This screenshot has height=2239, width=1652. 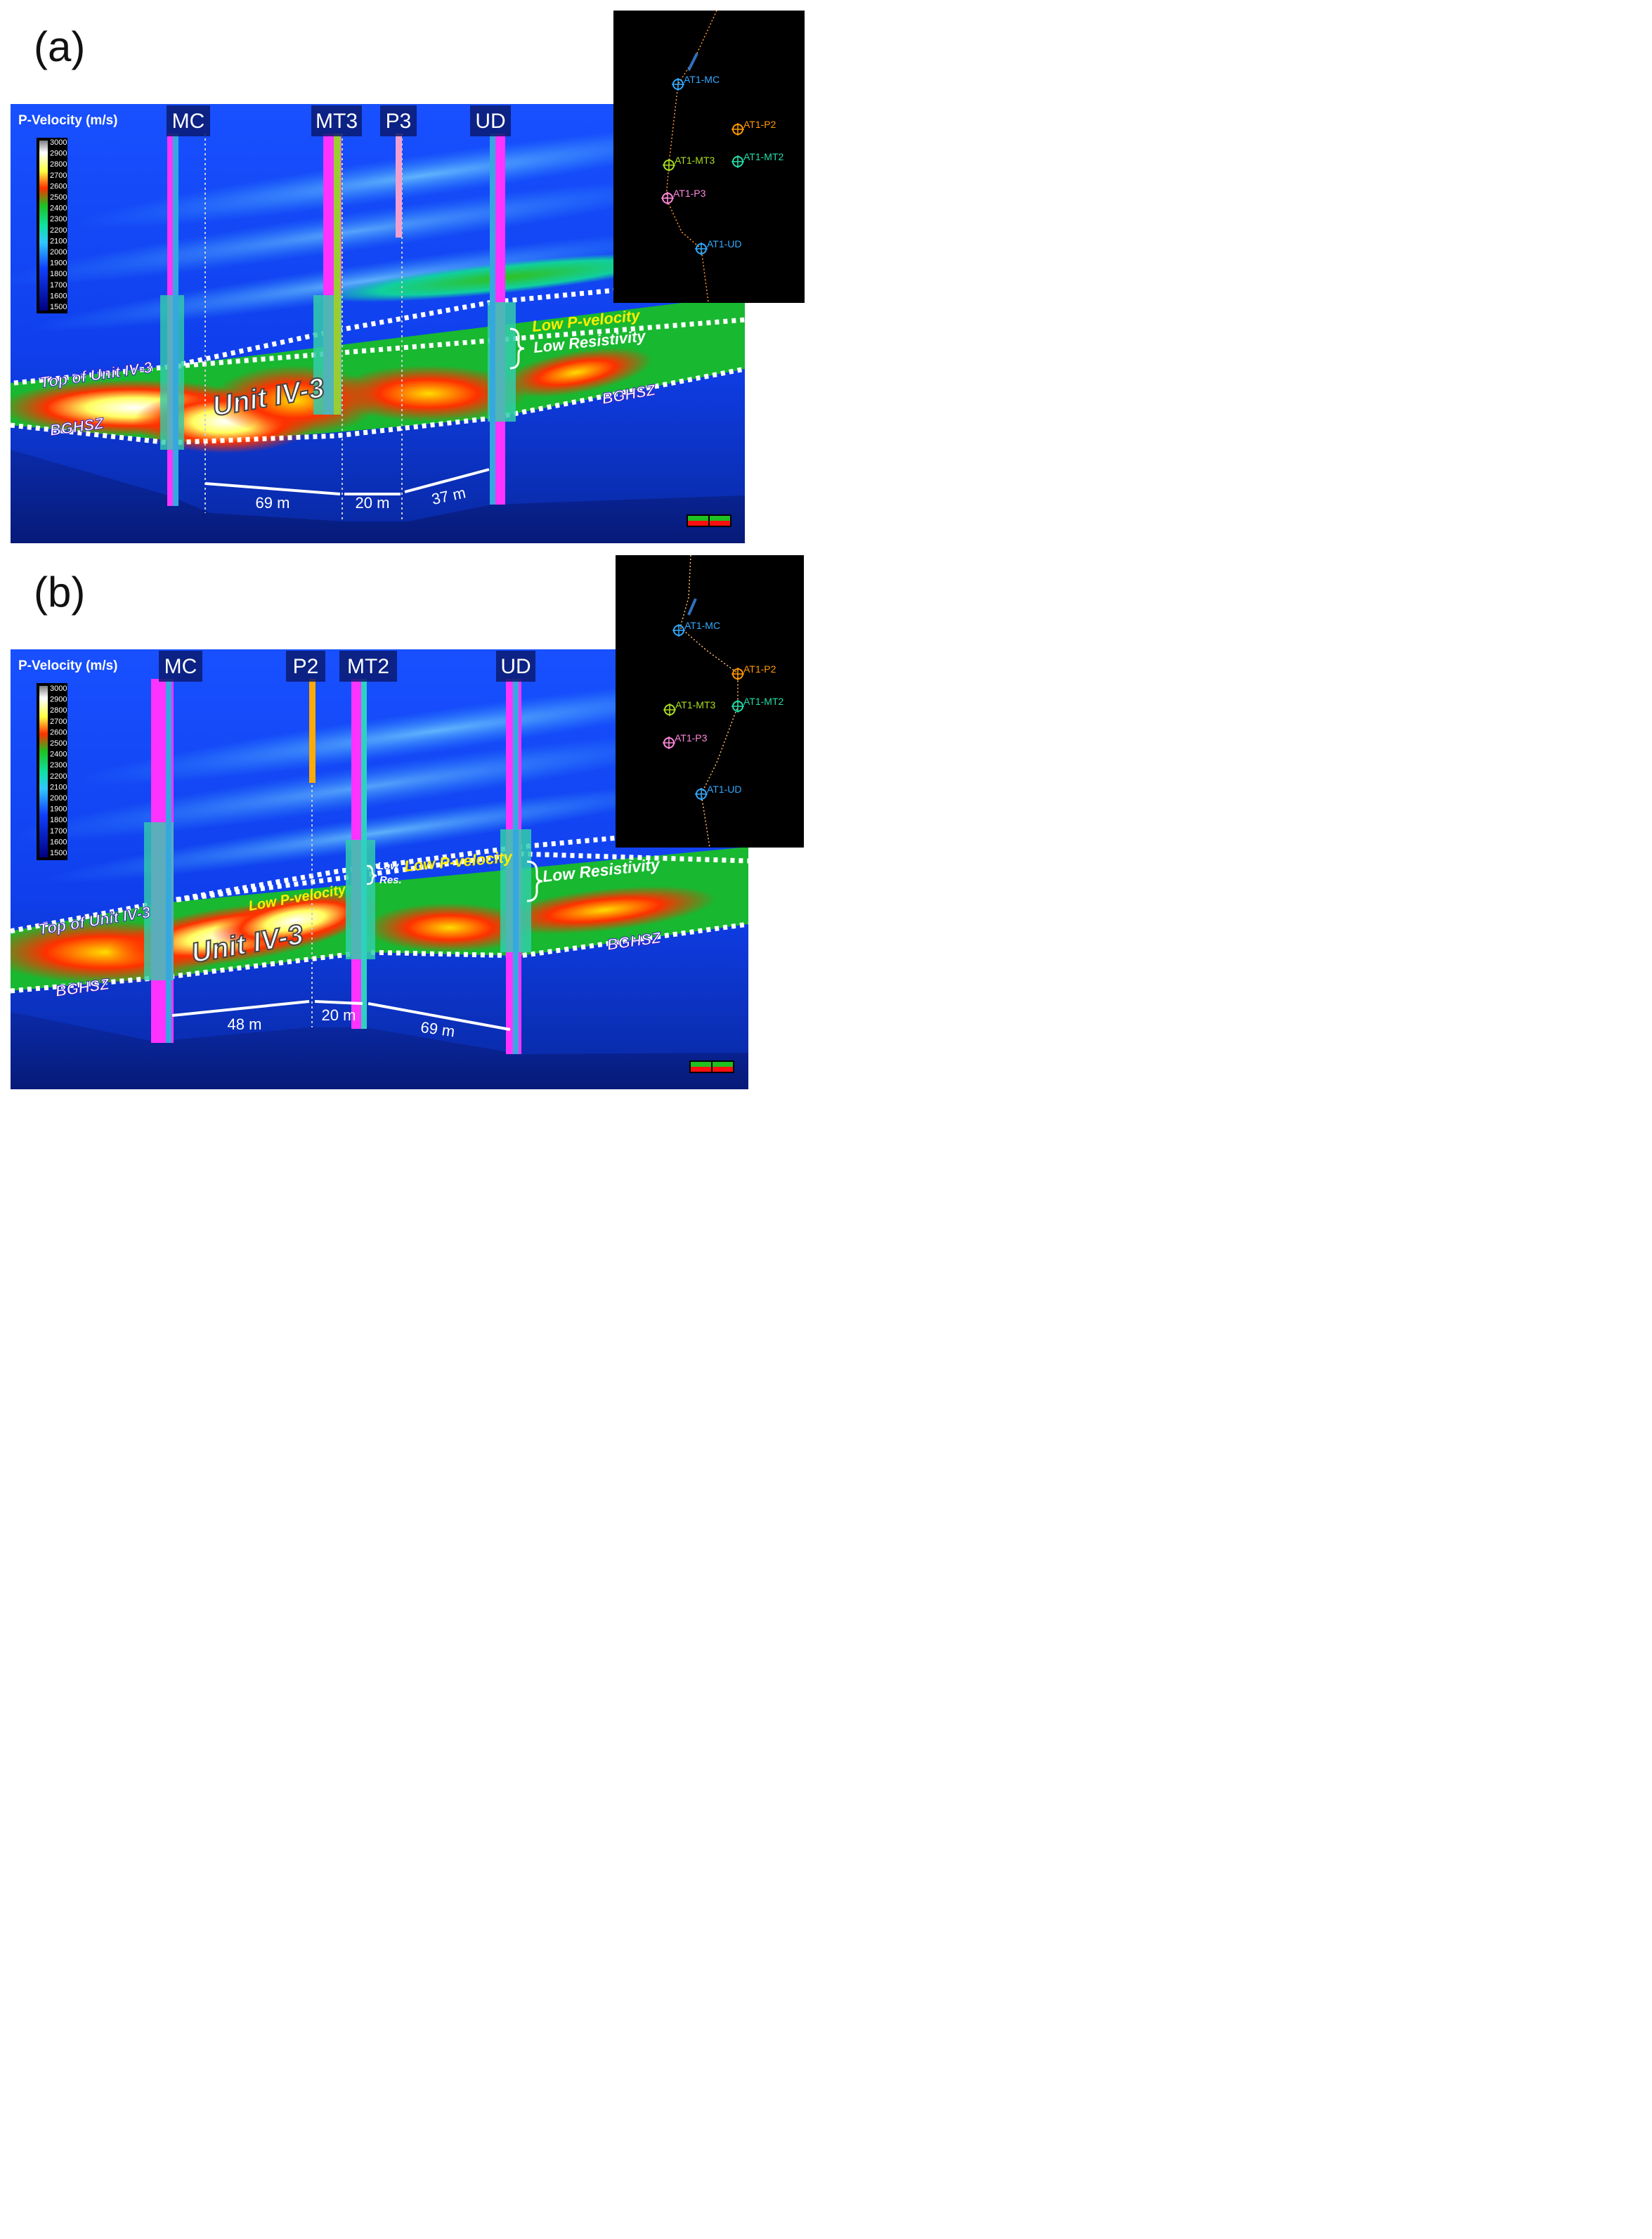 I want to click on well-mt2, so click(x=360, y=854).